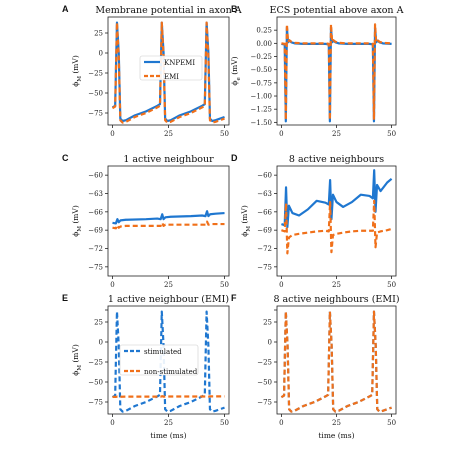 Image resolution: width=474 pixels, height=449 pixels. What do you see at coordinates (65, 298) in the screenshot?
I see `panel-letter: E` at bounding box center [65, 298].